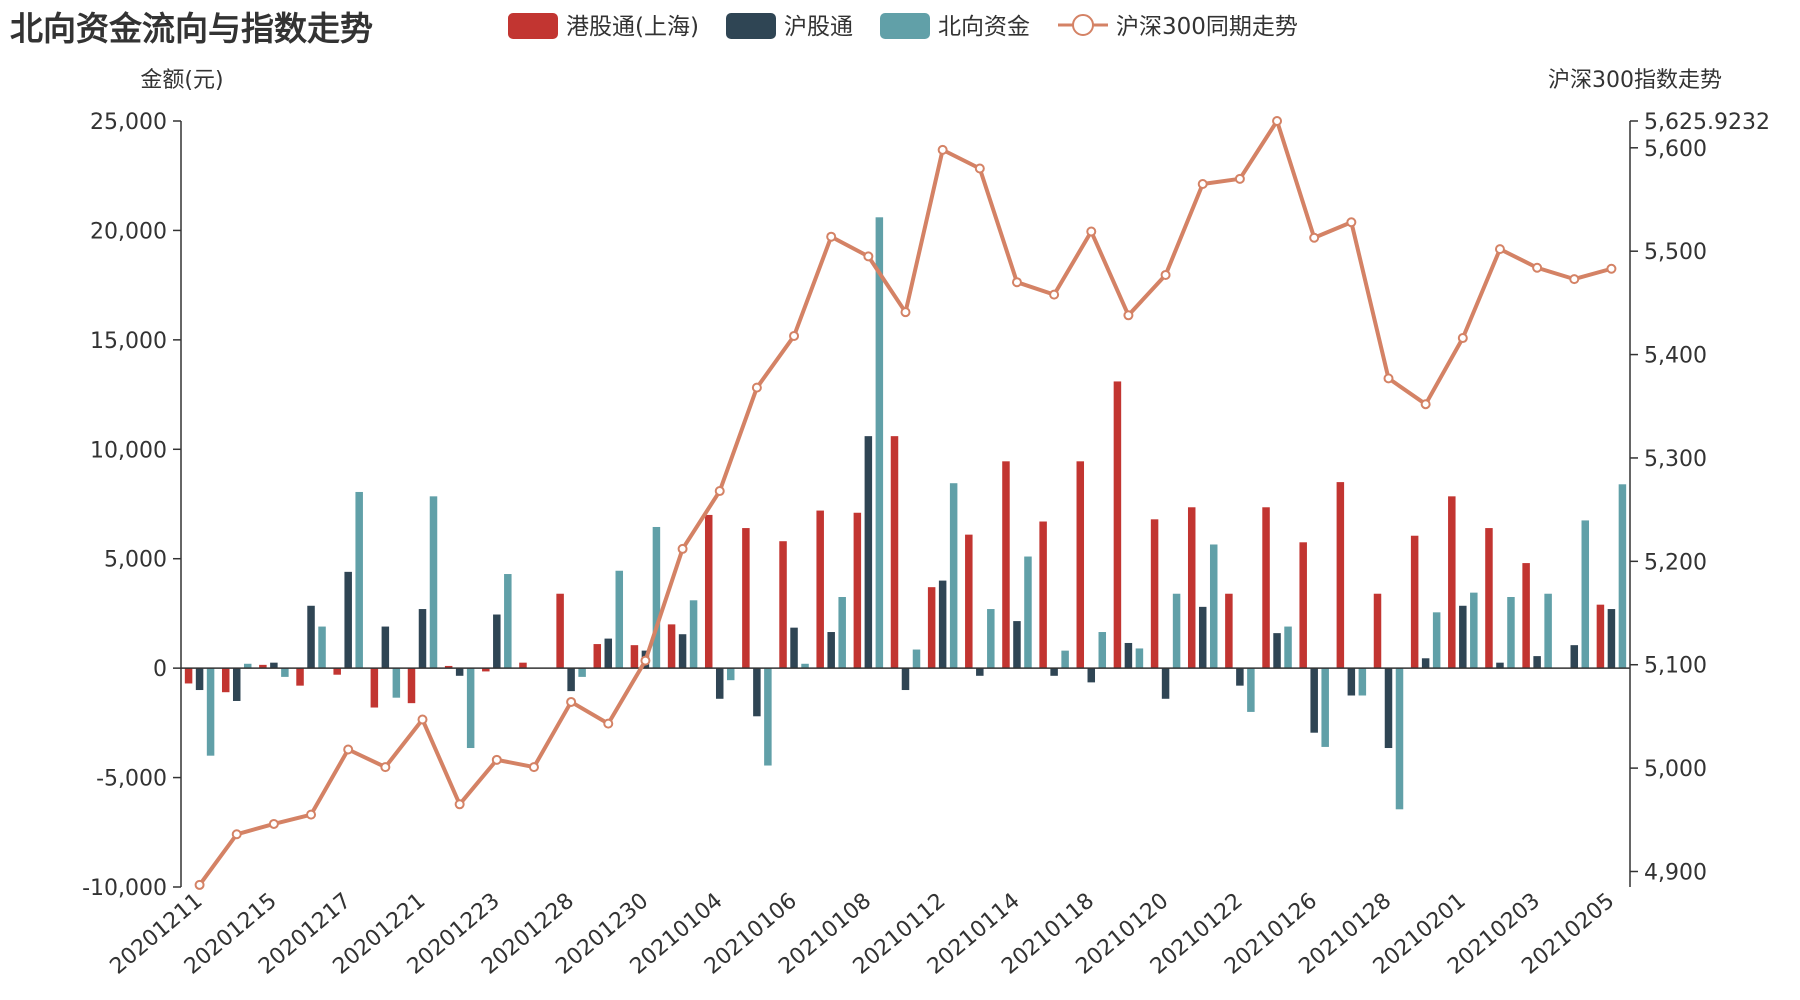 The height and width of the screenshot is (1000, 1800). Describe the element at coordinates (955, 26) in the screenshot. I see `legend-item-northbound: 北向资金` at that location.